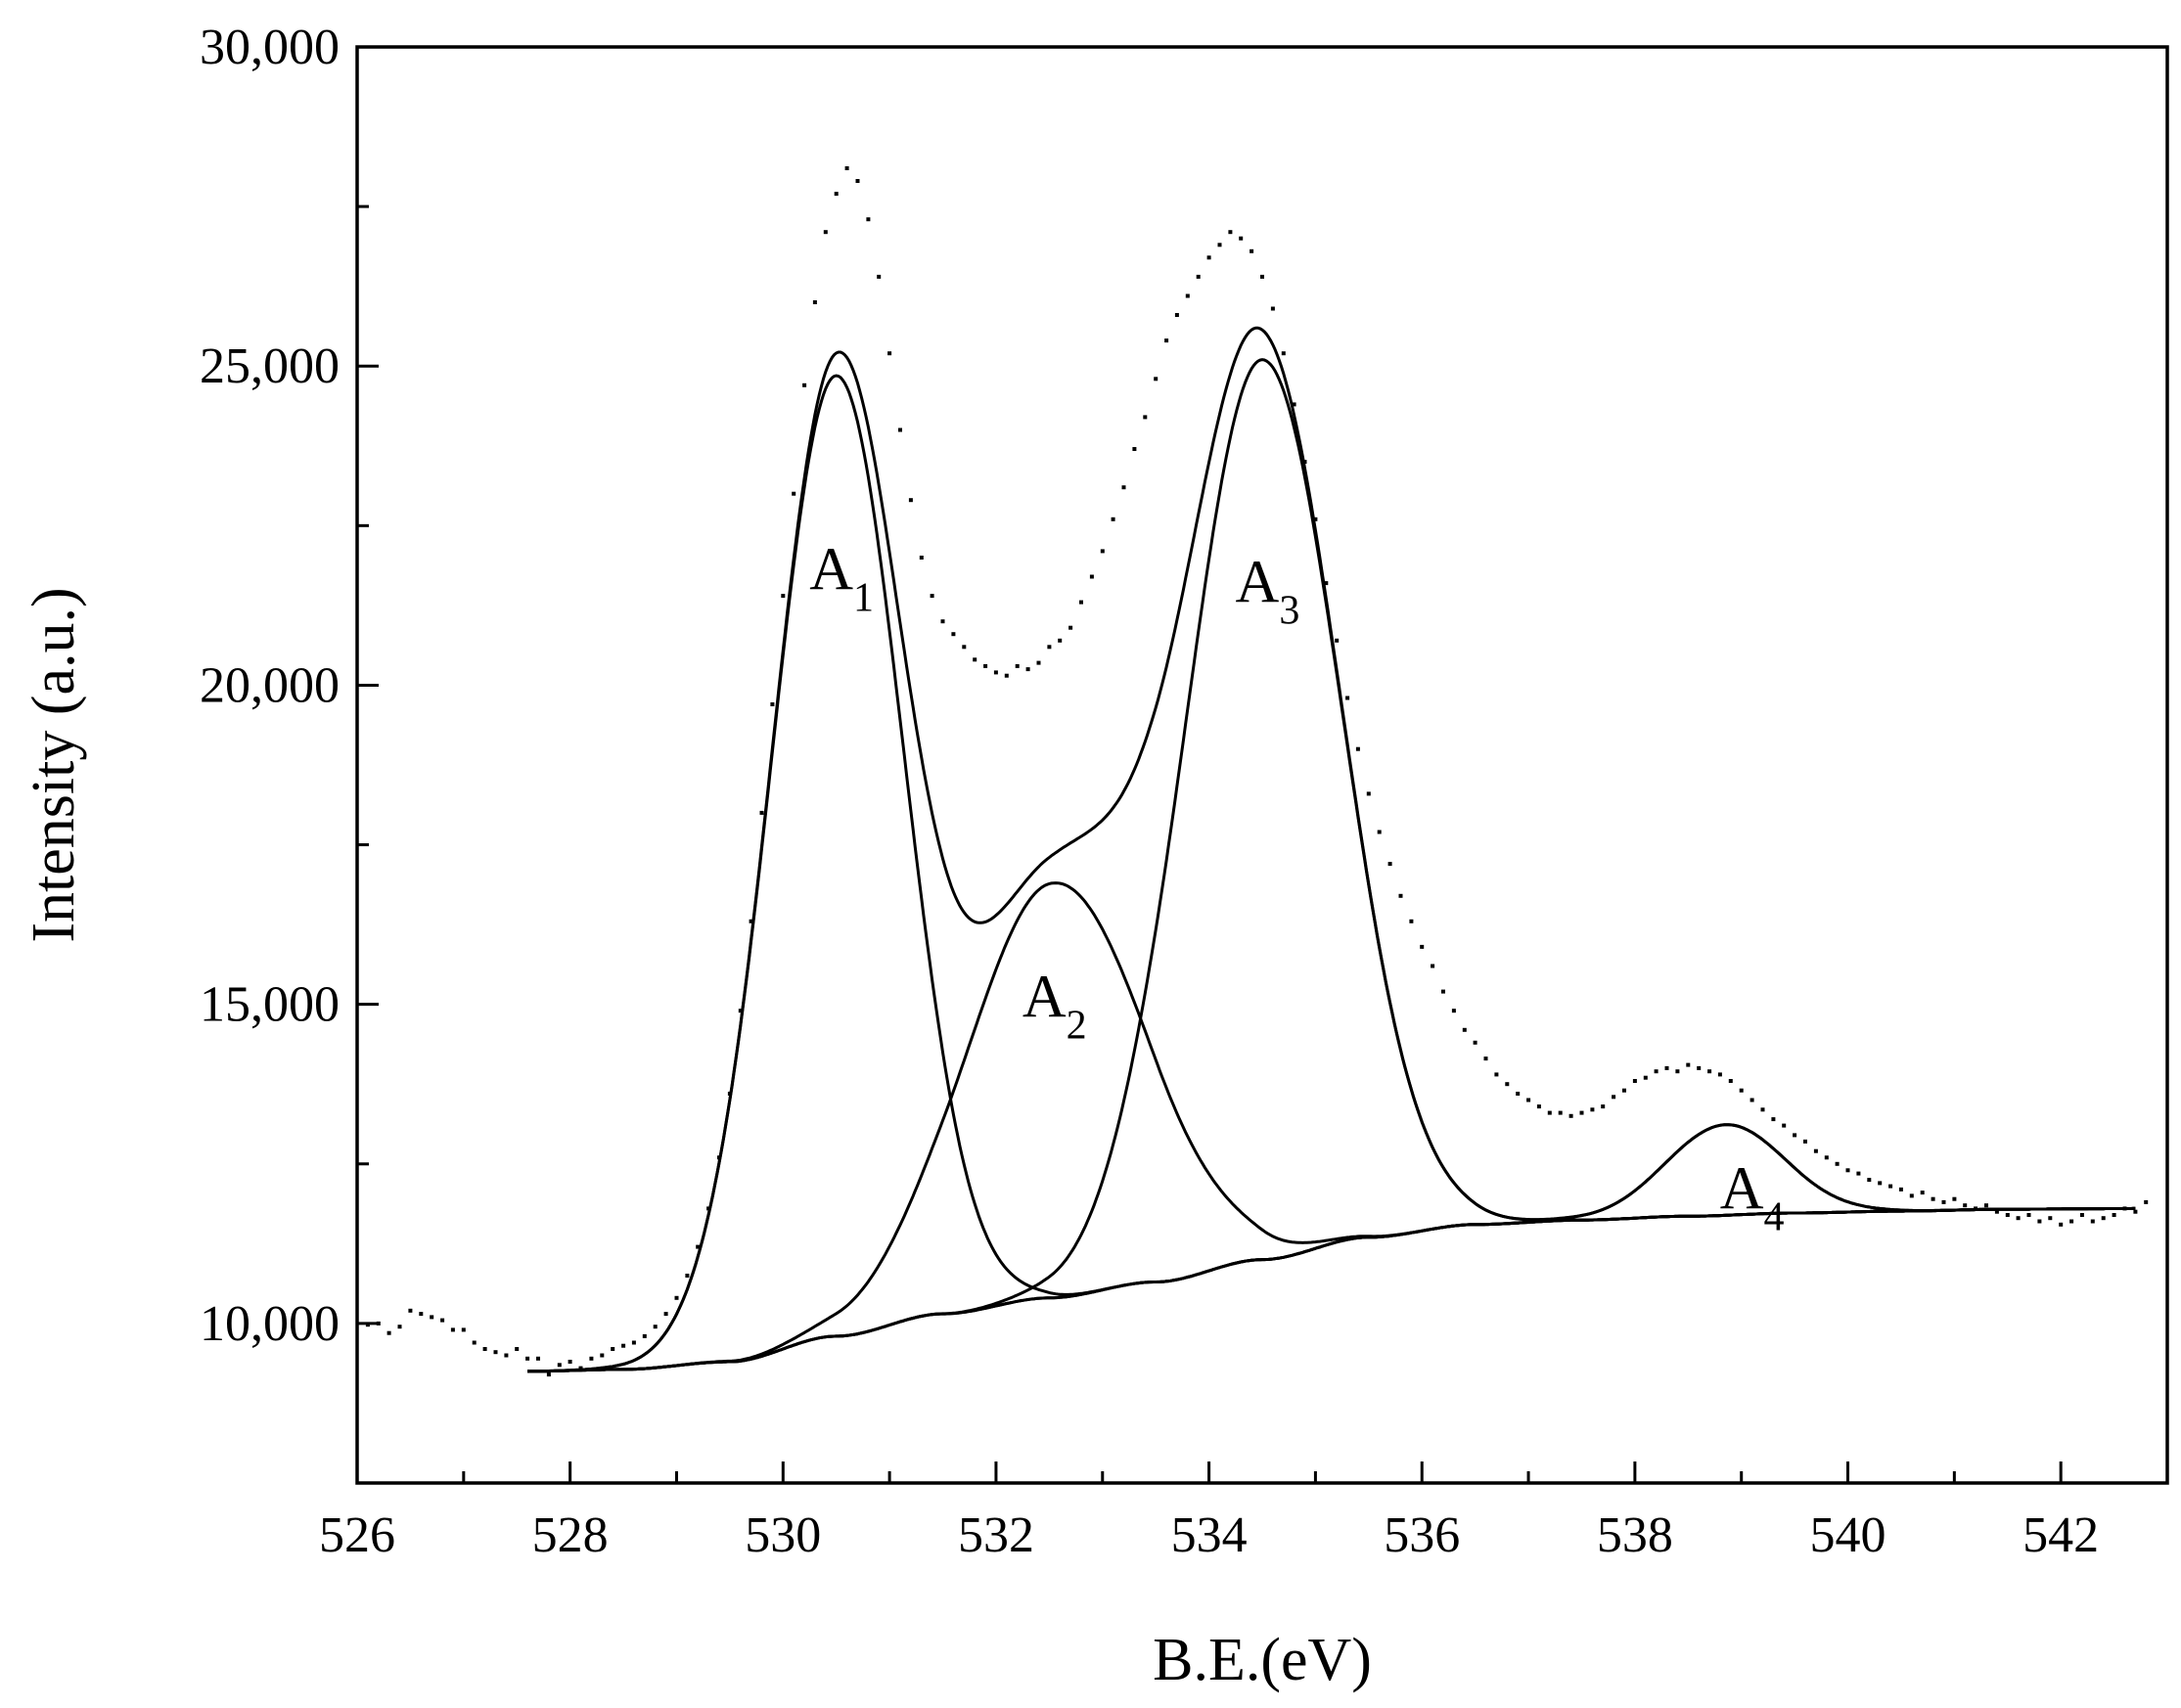  What do you see at coordinates (1262, 1660) in the screenshot?
I see `x-axis-title: B.E.(eV)` at bounding box center [1262, 1660].